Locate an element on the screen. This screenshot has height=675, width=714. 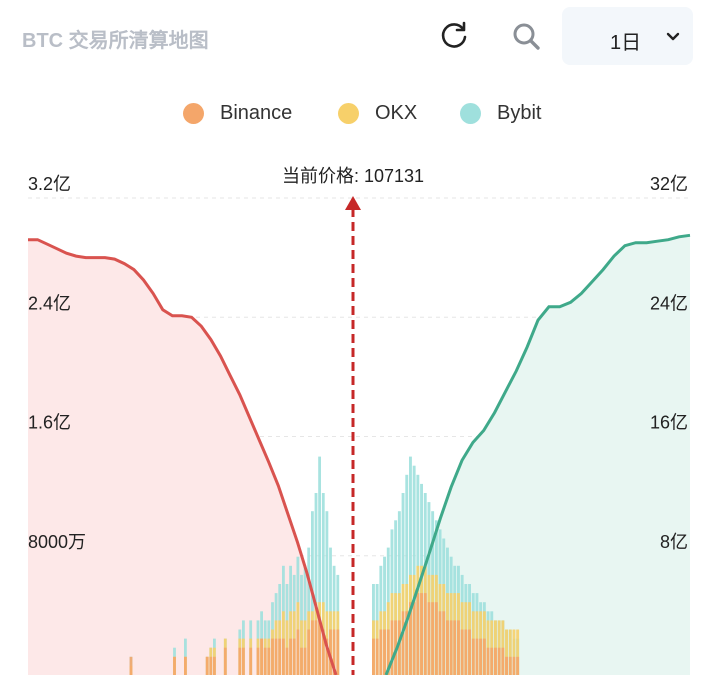
legend-label-bybit: Bybit is located at coordinates (519, 112).